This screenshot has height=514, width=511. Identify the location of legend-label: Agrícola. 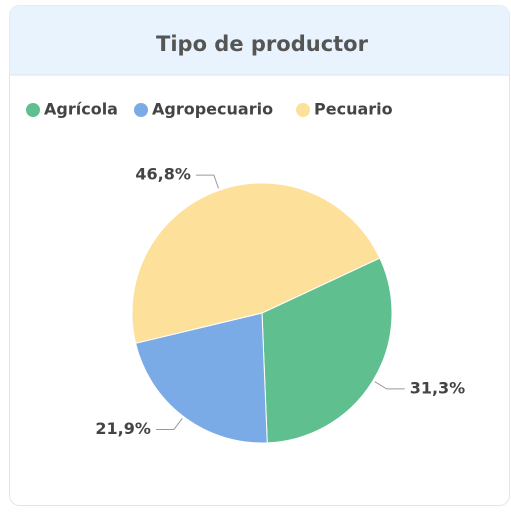
(81, 109).